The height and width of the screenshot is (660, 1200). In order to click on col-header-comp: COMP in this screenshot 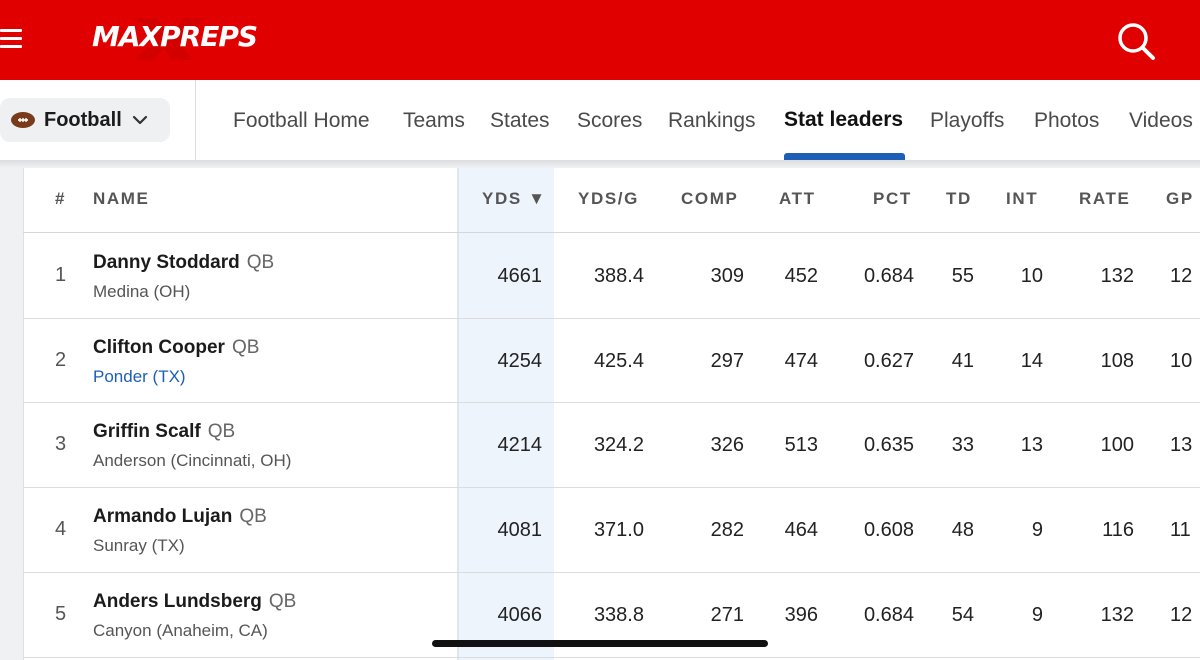, I will do `click(710, 198)`.